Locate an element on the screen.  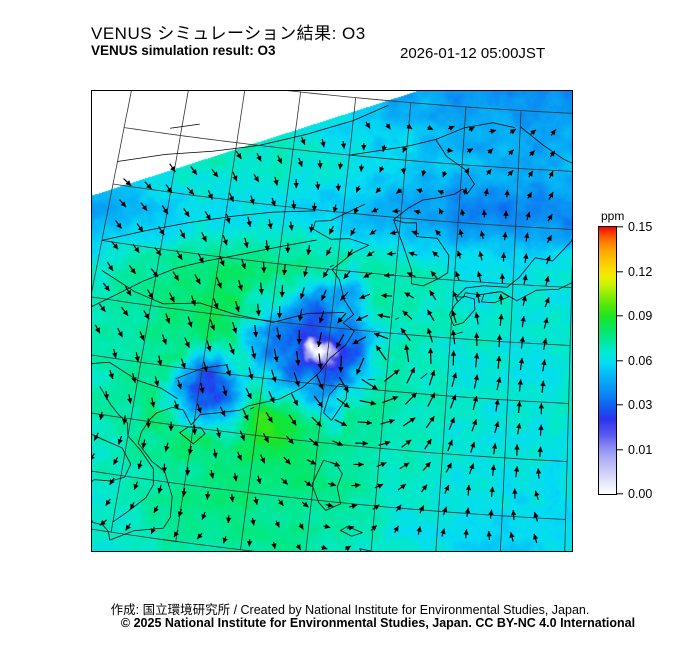
meridian-line is located at coordinates (510, 330).